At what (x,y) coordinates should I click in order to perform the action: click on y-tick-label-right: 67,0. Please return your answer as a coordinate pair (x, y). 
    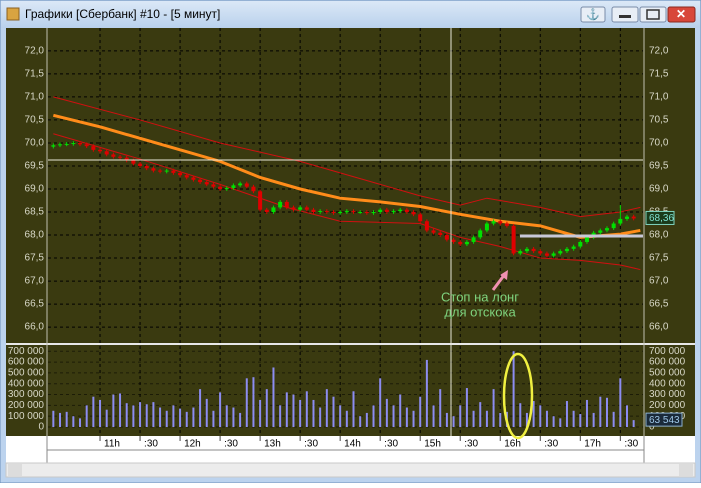
    Looking at the image, I should click on (659, 281).